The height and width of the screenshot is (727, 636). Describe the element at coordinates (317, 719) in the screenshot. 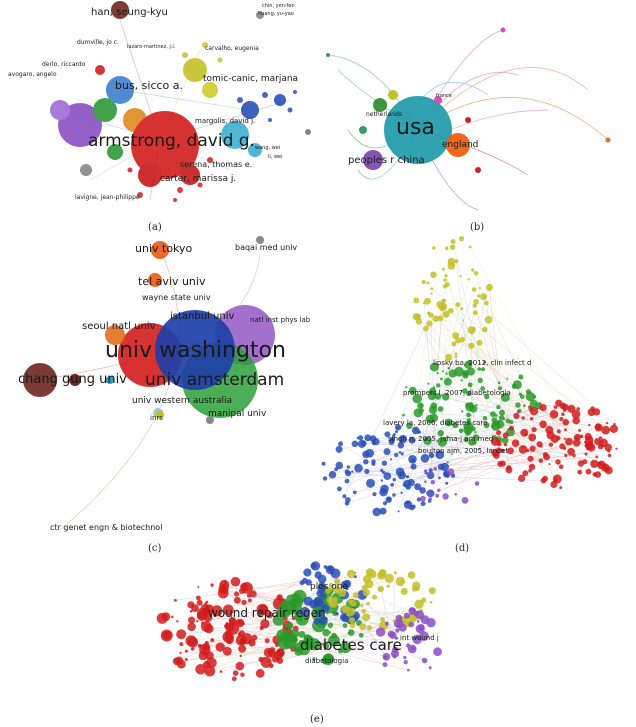

I see `caption-e: (e)` at that location.